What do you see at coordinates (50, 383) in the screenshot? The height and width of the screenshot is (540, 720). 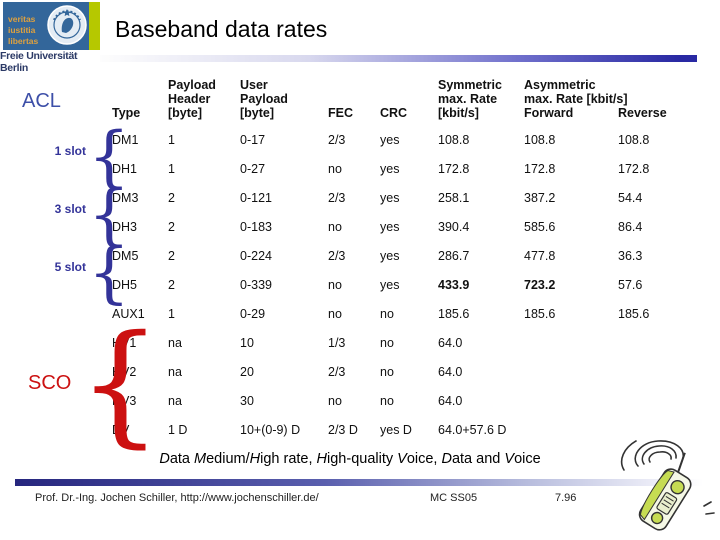 I see `sco-label: SCO` at bounding box center [50, 383].